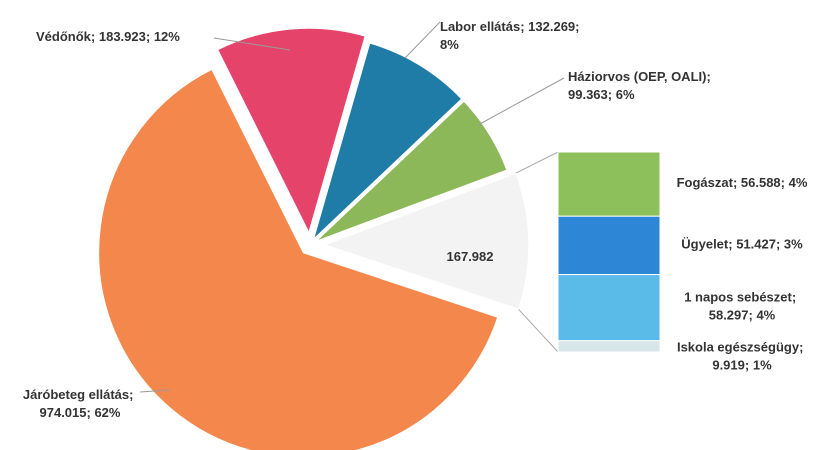 The image size is (832, 450). I want to click on data-label: 167.982, so click(470, 256).